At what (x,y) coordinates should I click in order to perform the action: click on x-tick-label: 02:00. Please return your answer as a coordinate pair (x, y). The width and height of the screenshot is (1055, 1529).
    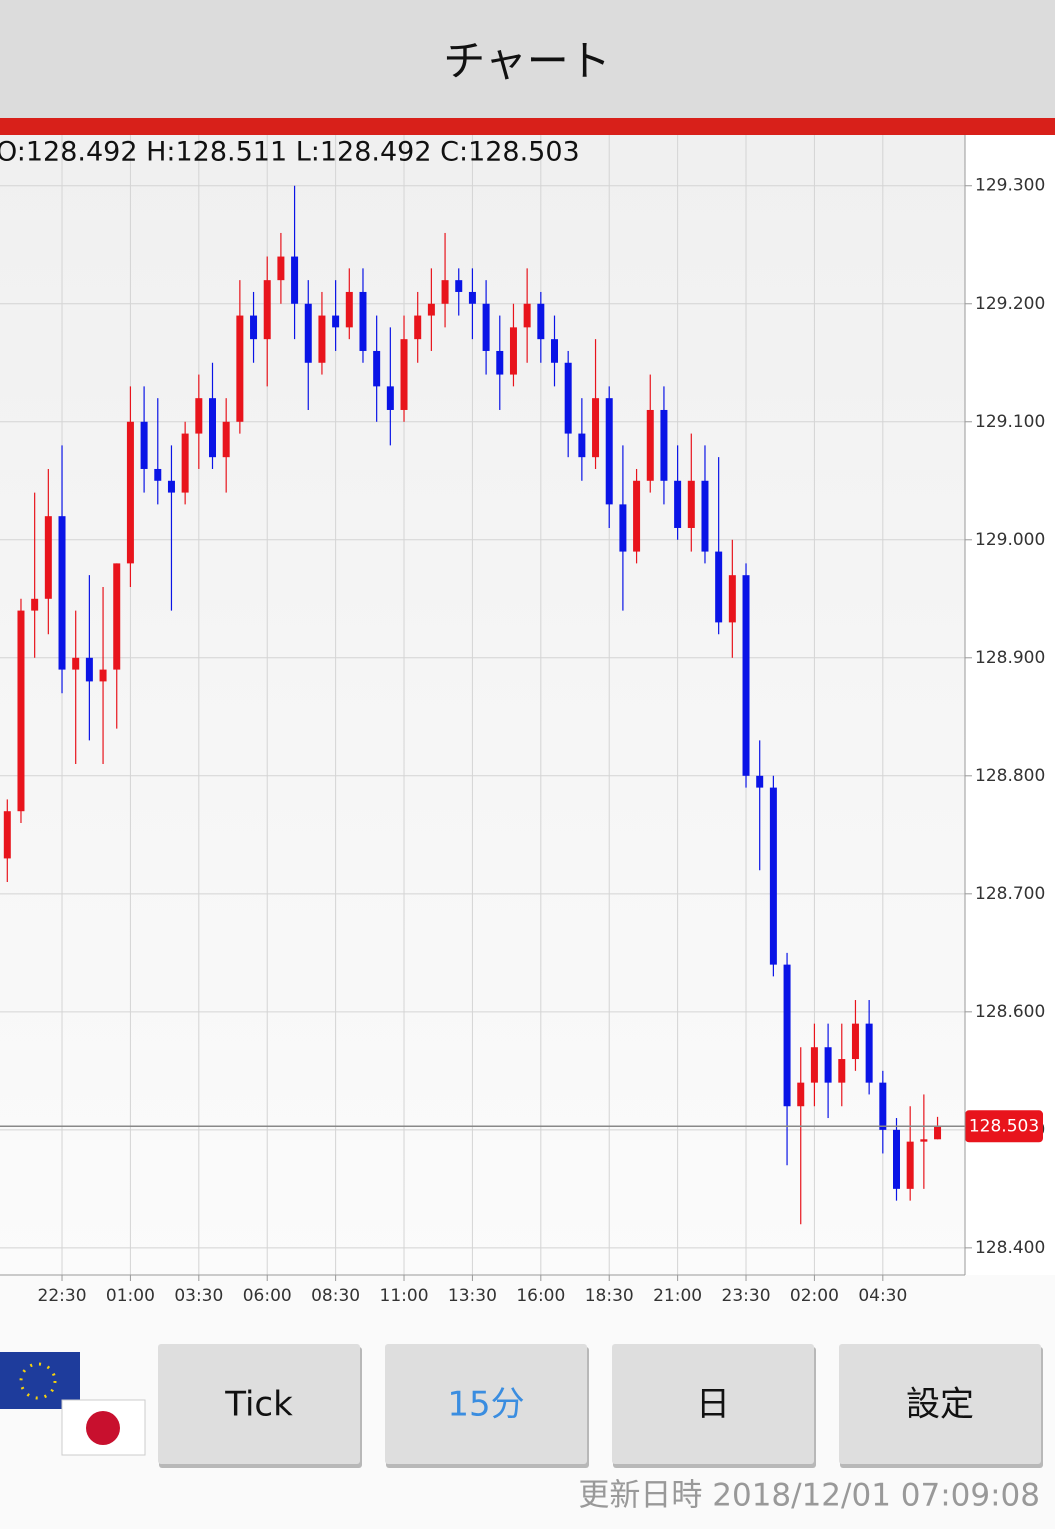
    Looking at the image, I should click on (814, 1296).